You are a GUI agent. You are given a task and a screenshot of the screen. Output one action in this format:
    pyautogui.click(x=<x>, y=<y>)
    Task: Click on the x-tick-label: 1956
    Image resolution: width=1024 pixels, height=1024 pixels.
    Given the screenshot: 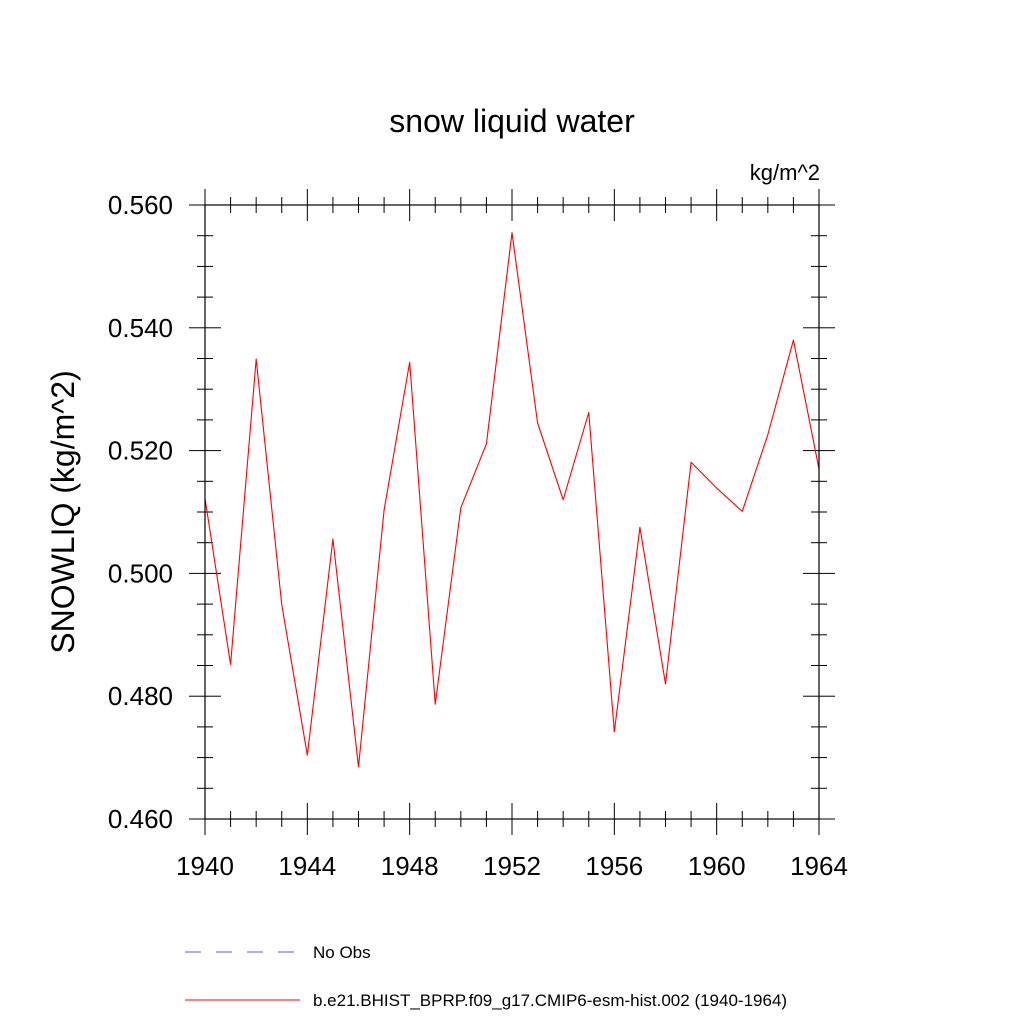 What is the action you would take?
    pyautogui.click(x=614, y=866)
    